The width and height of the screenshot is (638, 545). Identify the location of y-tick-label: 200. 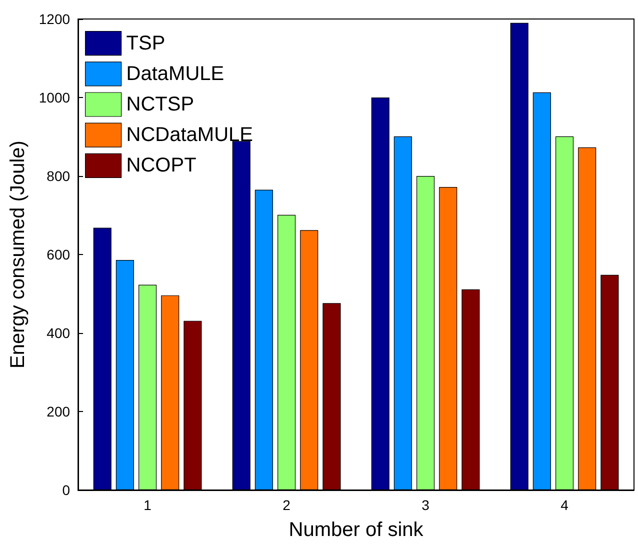
(58, 412).